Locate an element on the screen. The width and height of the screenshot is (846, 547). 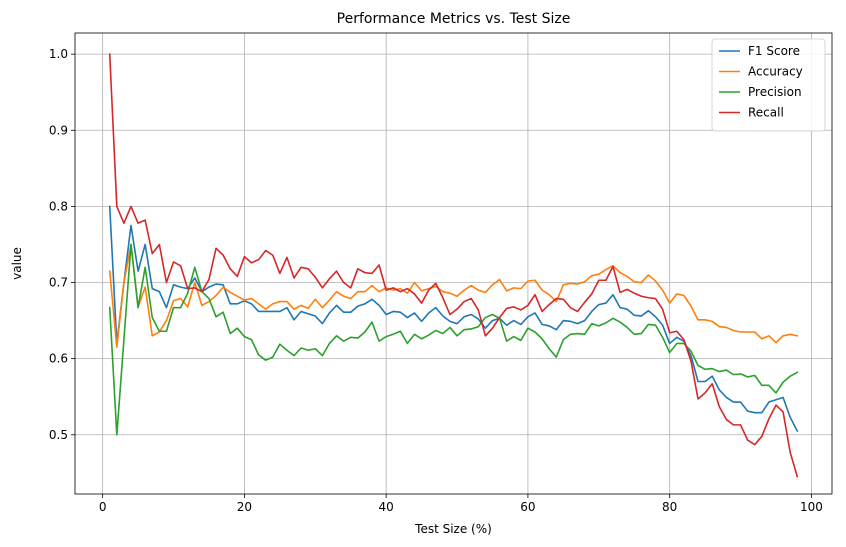
x-tick-label: 100 is located at coordinates (811, 507).